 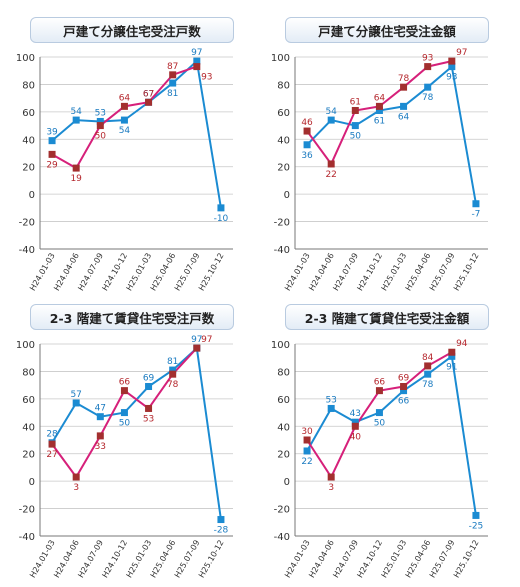 What do you see at coordinates (428, 358) in the screenshot?
I see `data-label: 84` at bounding box center [428, 358].